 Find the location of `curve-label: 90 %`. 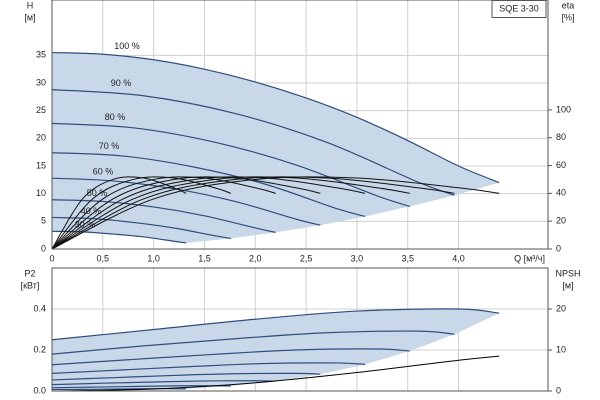

curve-label: 90 % is located at coordinates (121, 83).